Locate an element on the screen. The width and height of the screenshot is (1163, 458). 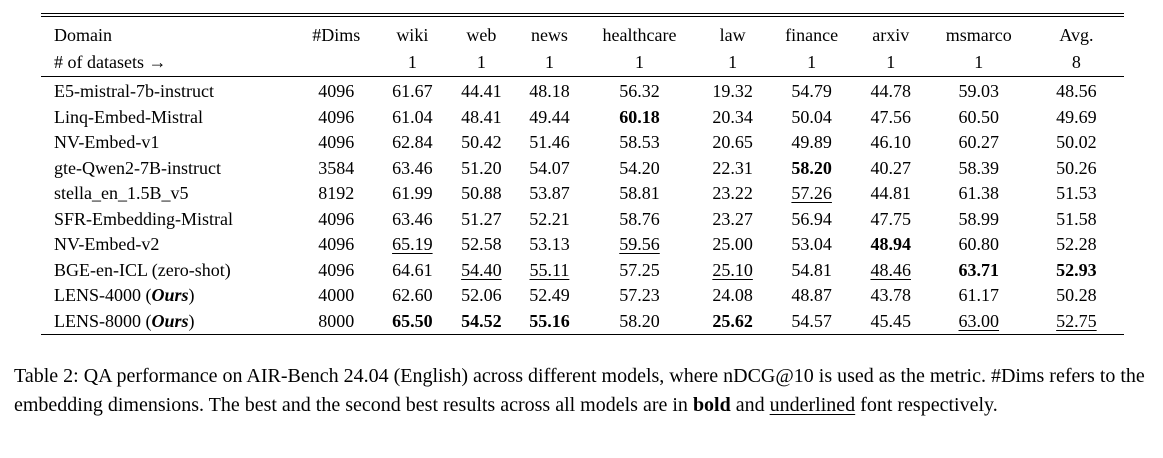
datasets-count-arxiv: 1 is located at coordinates (891, 62).